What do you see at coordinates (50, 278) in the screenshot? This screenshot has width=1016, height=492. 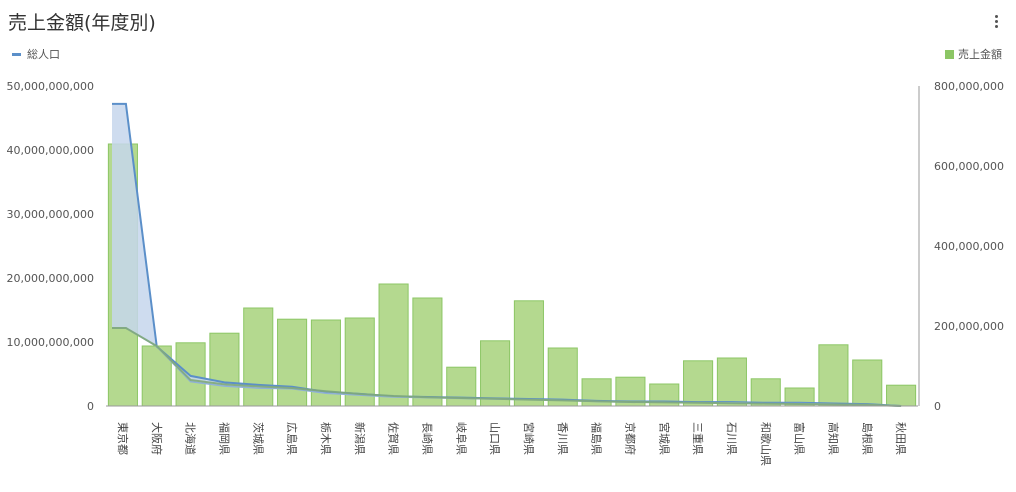 I see `left-axis-tick-label: 20,000,000,000` at bounding box center [50, 278].